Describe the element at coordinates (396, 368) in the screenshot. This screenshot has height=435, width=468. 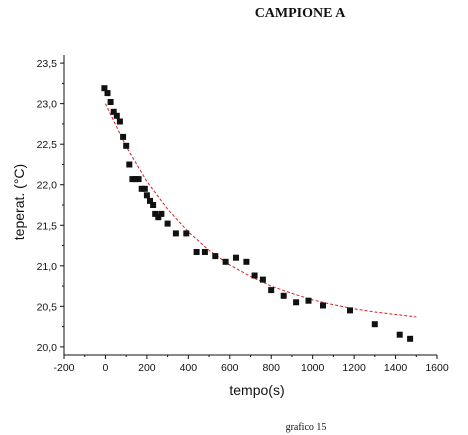
I see `x-tick-label: 1400` at that location.